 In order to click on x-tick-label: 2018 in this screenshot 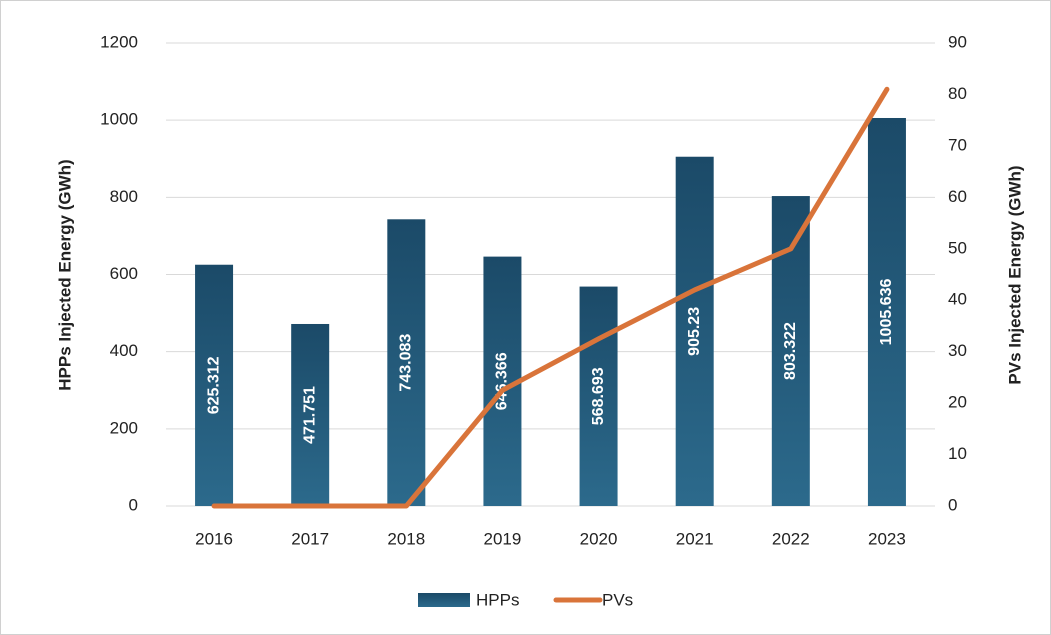, I will do `click(406, 538)`.